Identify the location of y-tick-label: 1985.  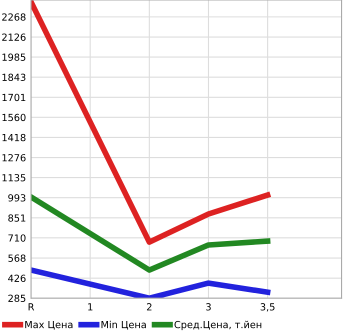
(14, 57).